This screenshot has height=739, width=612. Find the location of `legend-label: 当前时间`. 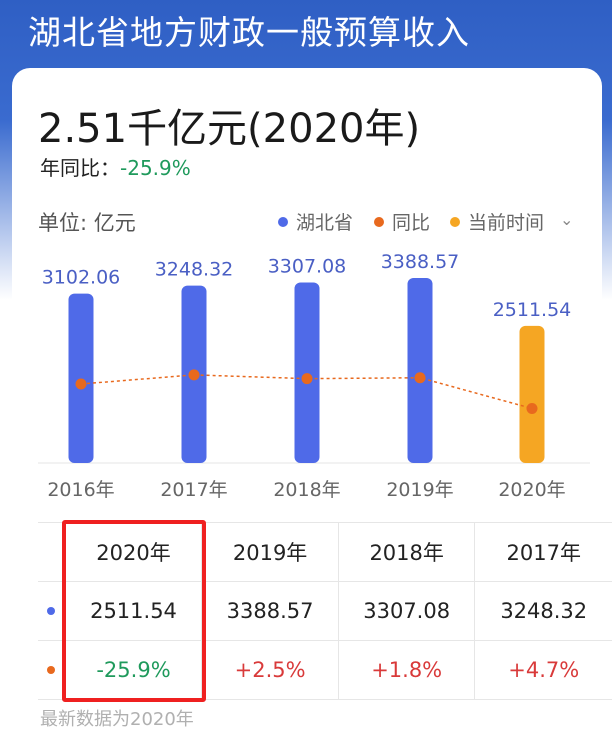

legend-label: 当前时间 is located at coordinates (506, 223).